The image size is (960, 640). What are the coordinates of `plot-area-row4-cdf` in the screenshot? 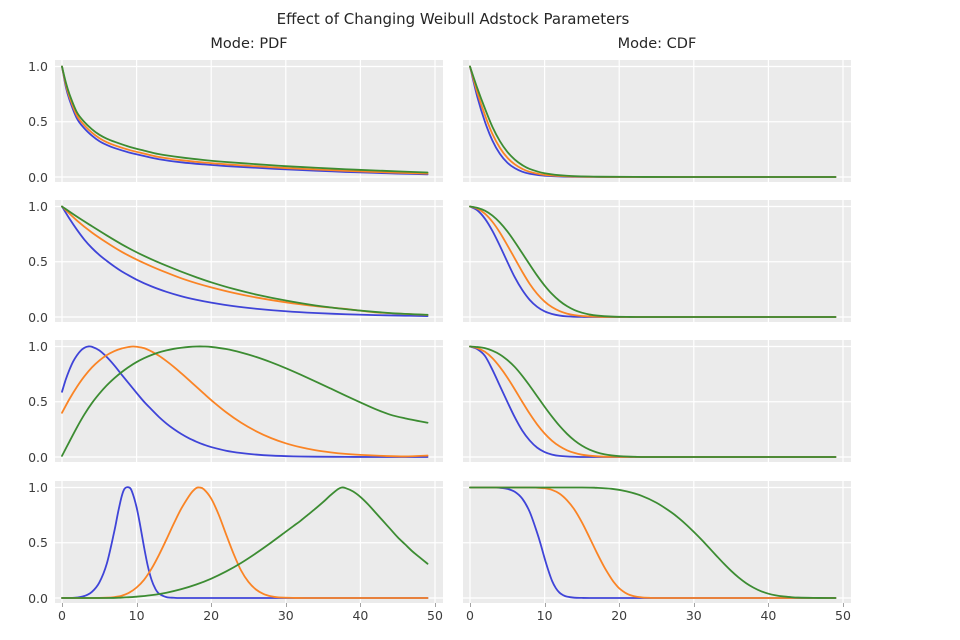 It's located at (657, 542).